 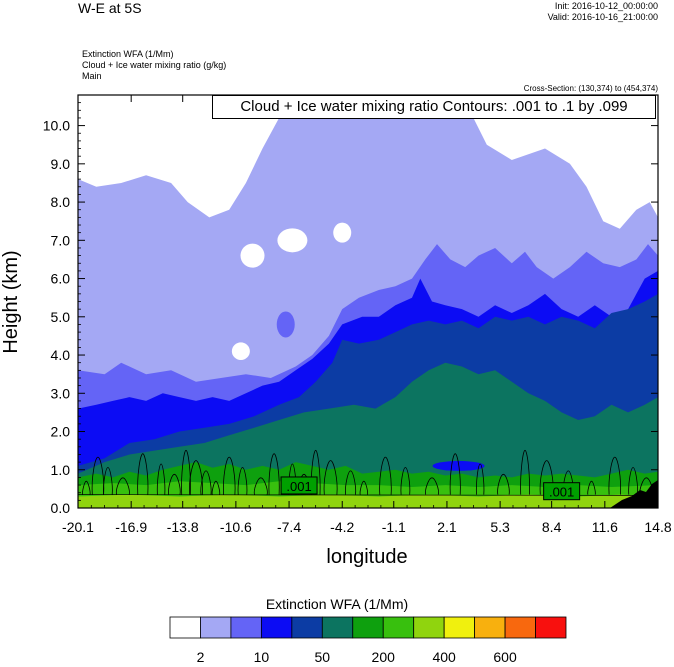 I want to click on y-tick-label: 7.0, so click(x=61, y=240).